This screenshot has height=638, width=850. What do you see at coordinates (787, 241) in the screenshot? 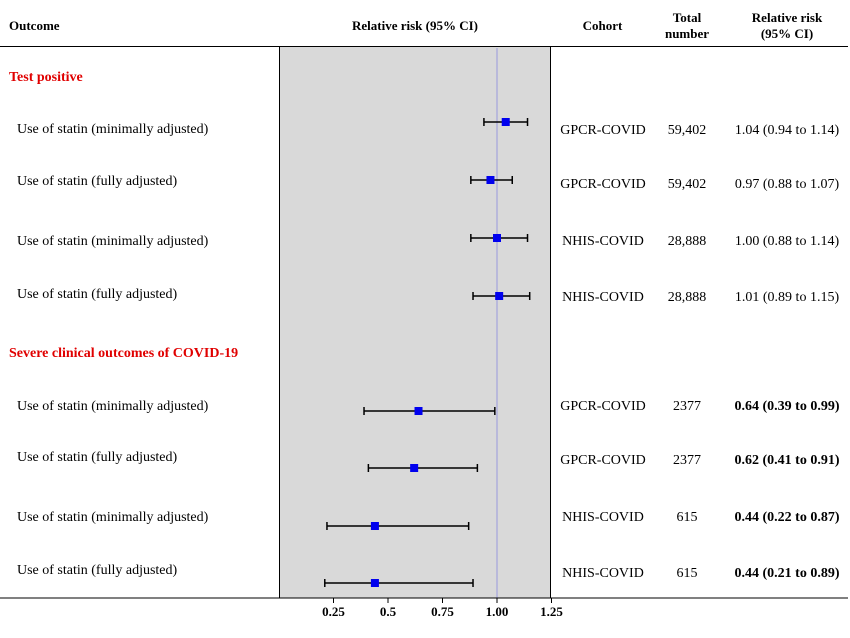
I see `relative-risk-cell: 1.00 (0.88 to 1.14)` at bounding box center [787, 241].